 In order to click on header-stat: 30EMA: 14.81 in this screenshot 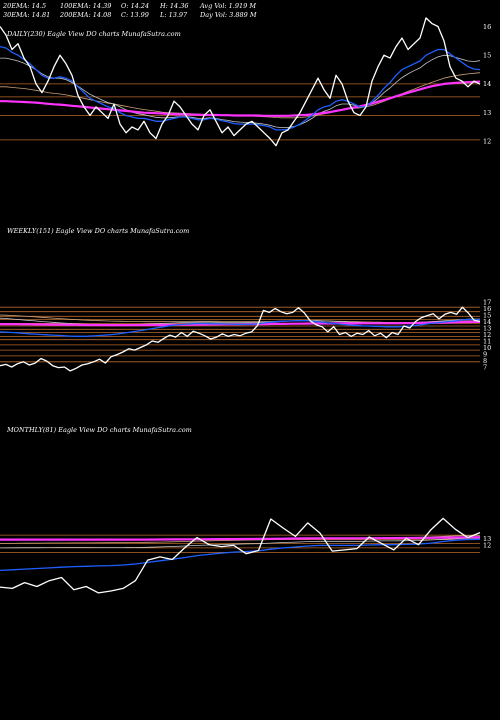, I will do `click(26, 15)`.